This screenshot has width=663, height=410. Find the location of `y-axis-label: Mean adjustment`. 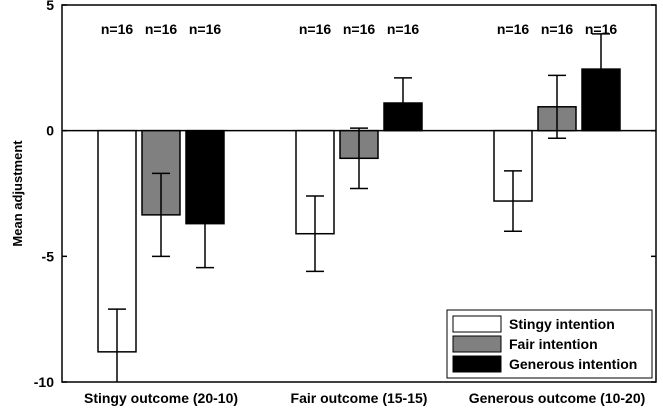

y-axis-label: Mean adjustment is located at coordinates (17, 193).